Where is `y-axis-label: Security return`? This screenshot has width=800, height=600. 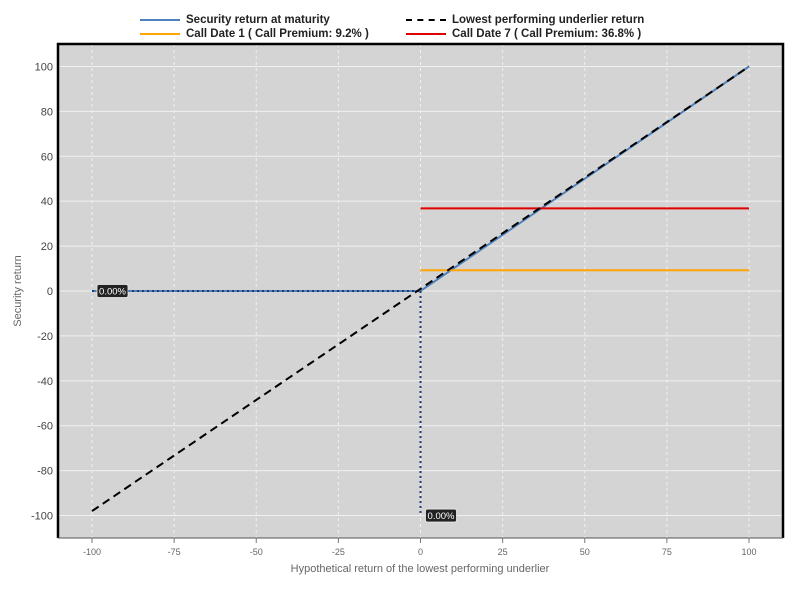 y-axis-label: Security return is located at coordinates (18, 291).